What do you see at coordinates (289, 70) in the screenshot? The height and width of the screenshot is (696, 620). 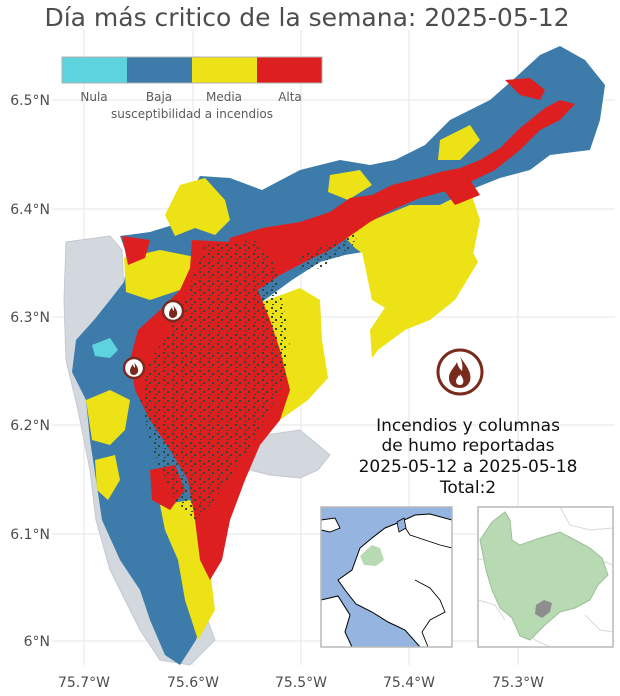 I see `legend-swatch-alta` at bounding box center [289, 70].